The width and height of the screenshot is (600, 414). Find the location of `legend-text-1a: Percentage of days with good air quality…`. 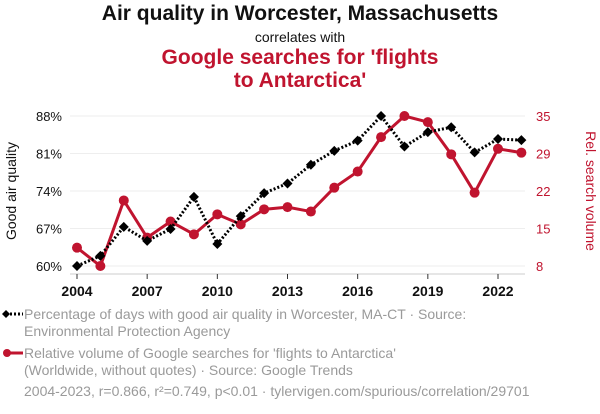

legend-text-1a: Percentage of days with good air quality… is located at coordinates (245, 314).